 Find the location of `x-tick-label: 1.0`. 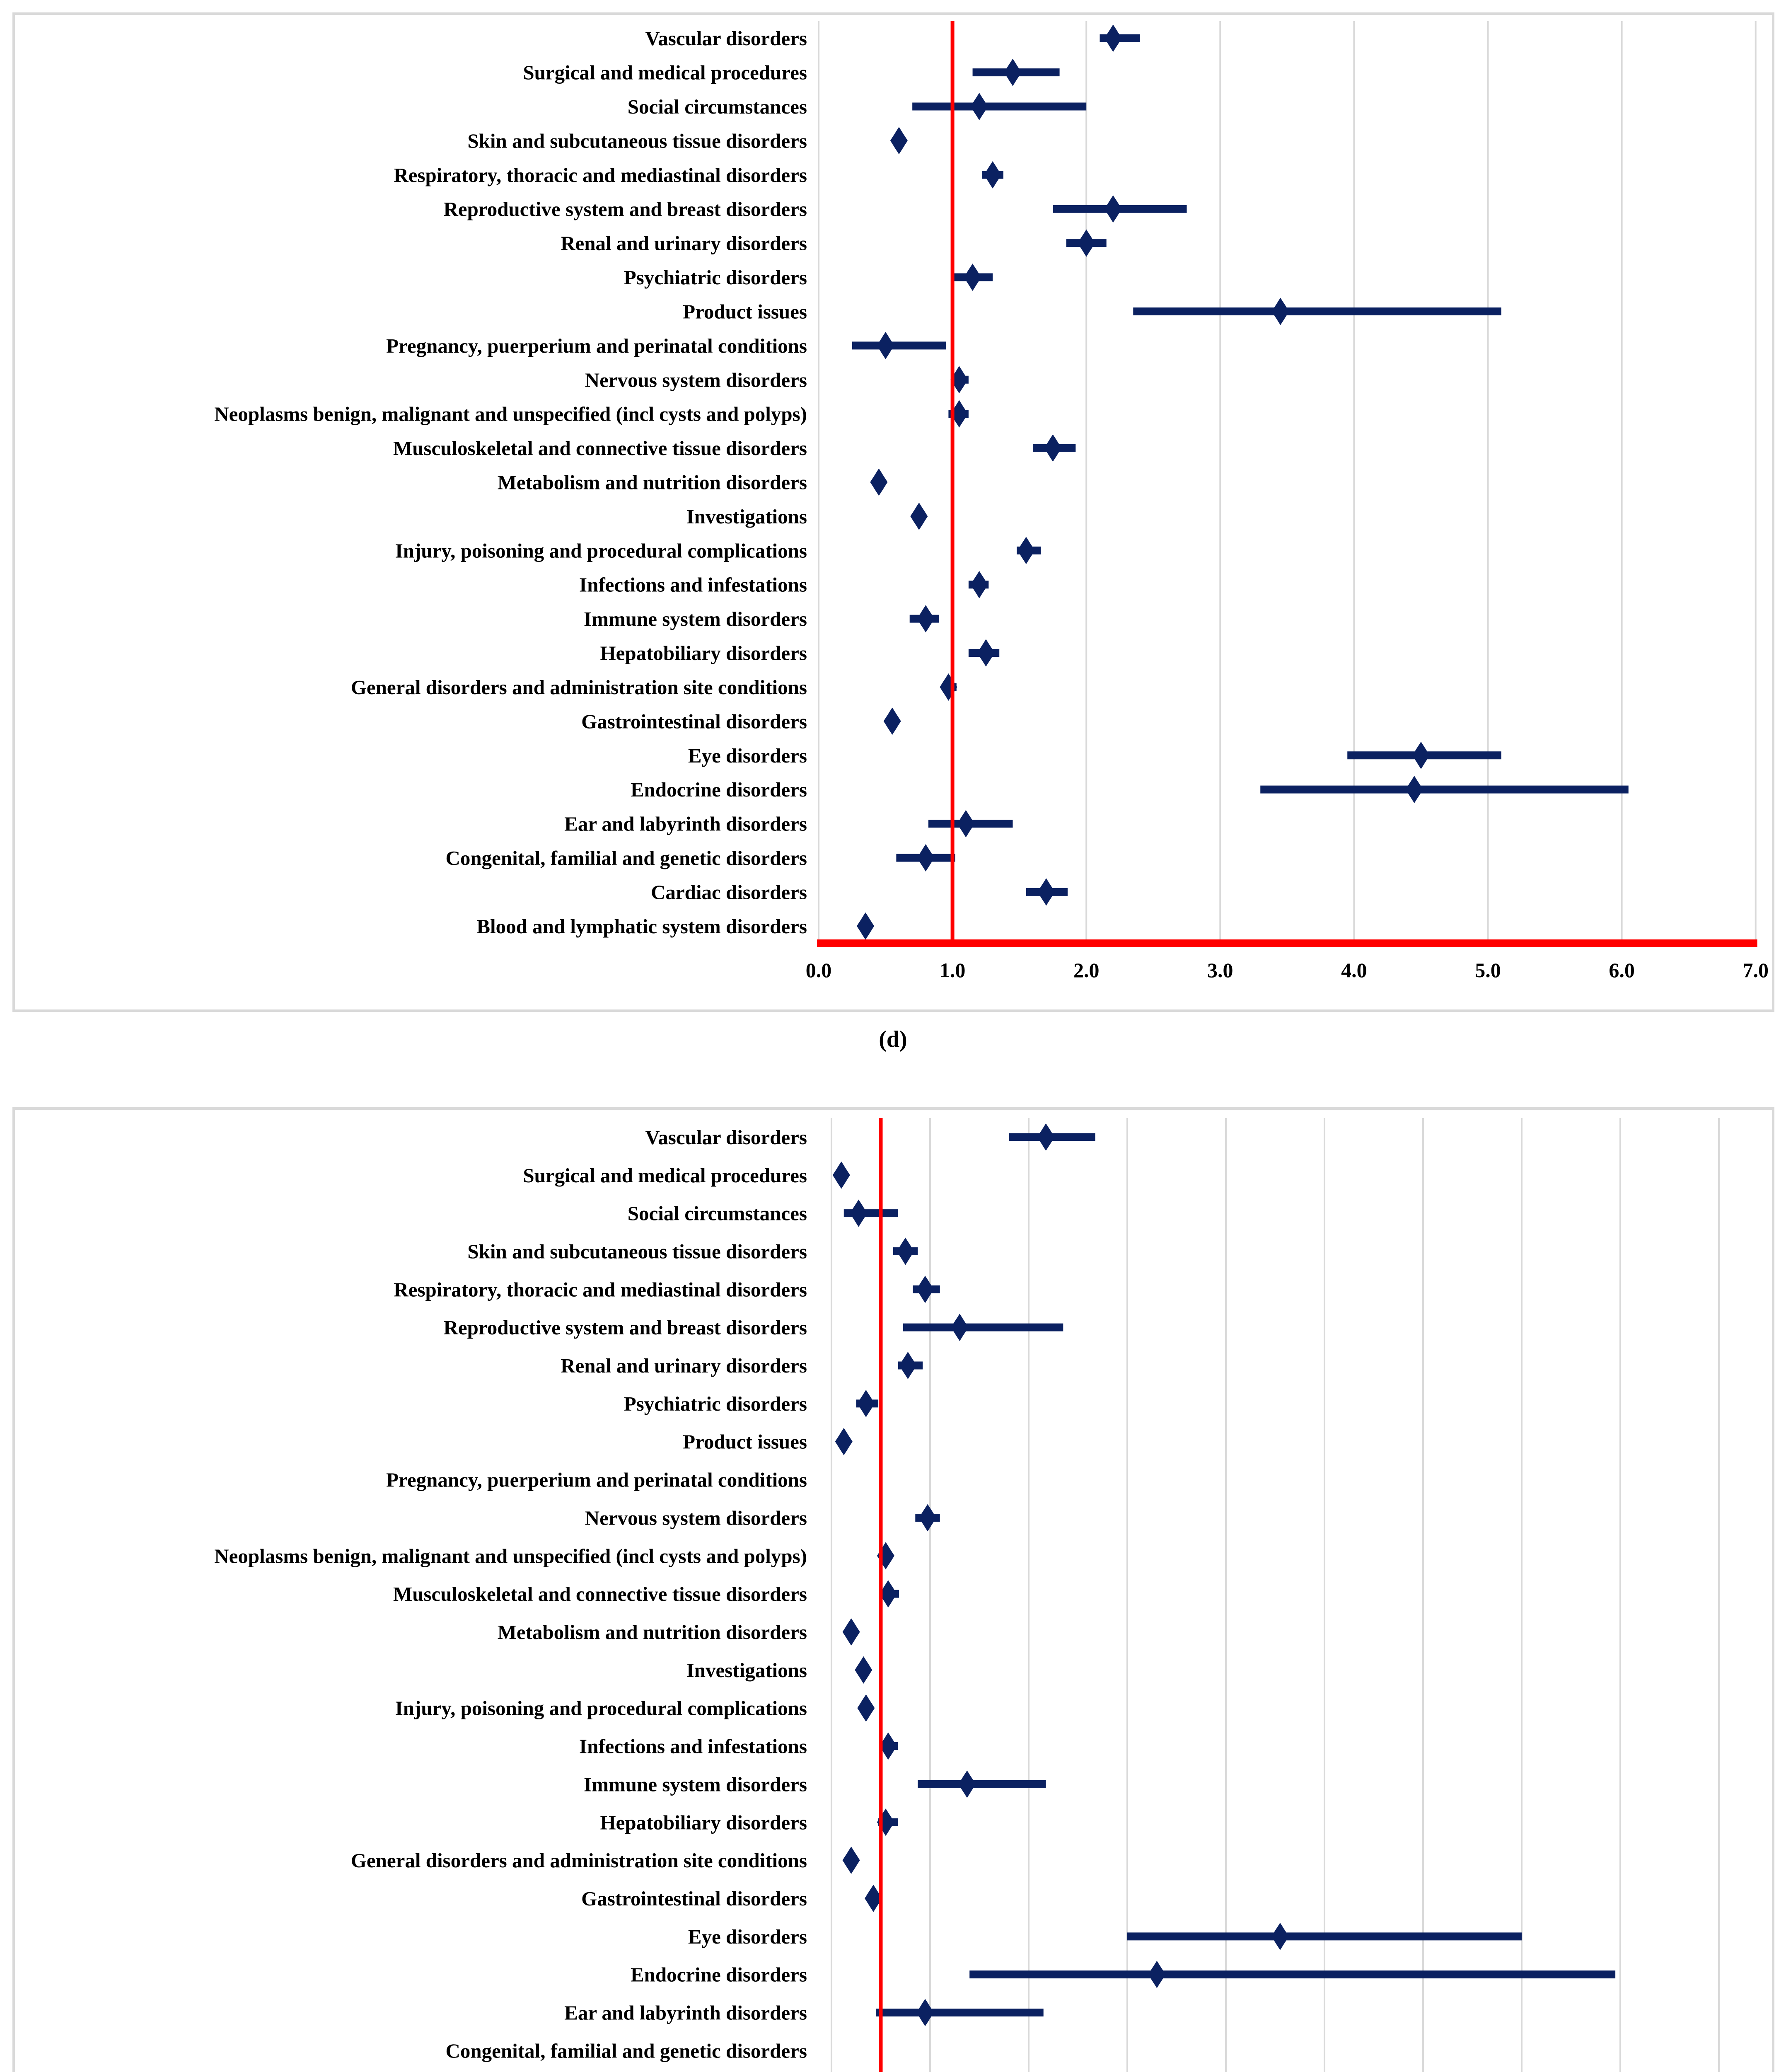

x-tick-label: 1.0 is located at coordinates (953, 970).